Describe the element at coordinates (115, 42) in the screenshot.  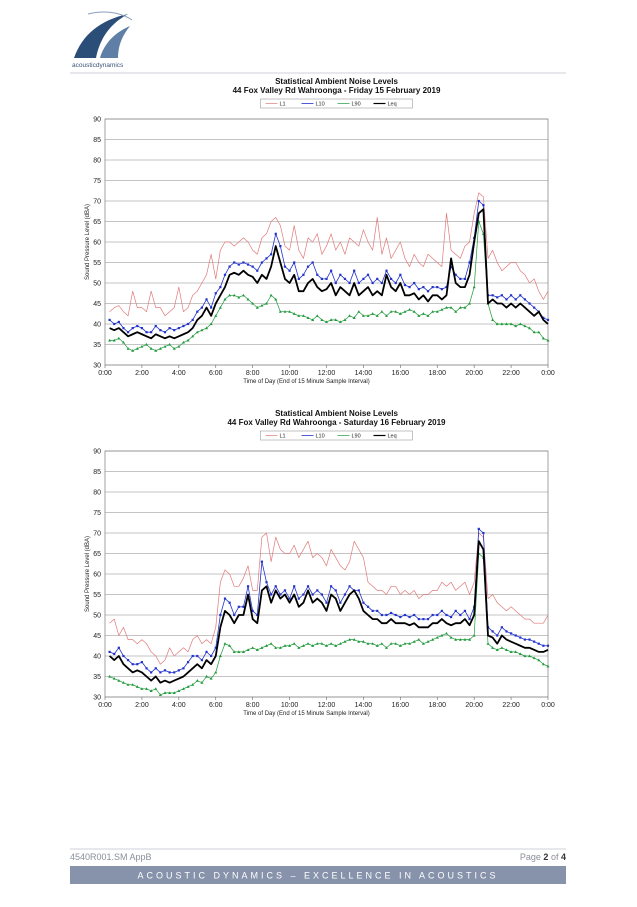
I see `logo-mark` at that location.